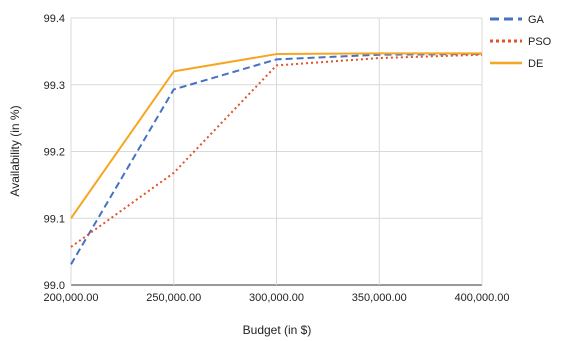  Describe the element at coordinates (379, 298) in the screenshot. I see `x-tick-label: 350,000.00` at that location.